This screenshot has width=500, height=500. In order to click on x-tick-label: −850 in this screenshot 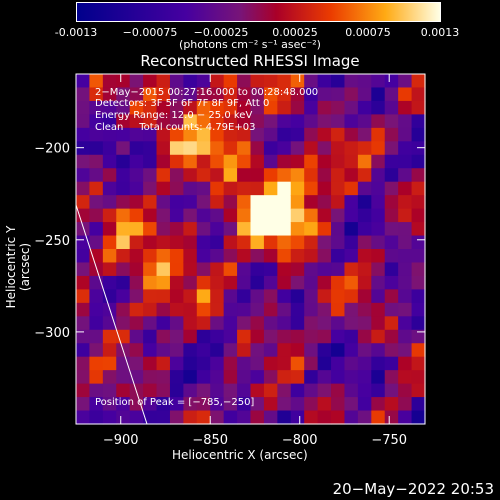, I will do `click(210, 440)`.